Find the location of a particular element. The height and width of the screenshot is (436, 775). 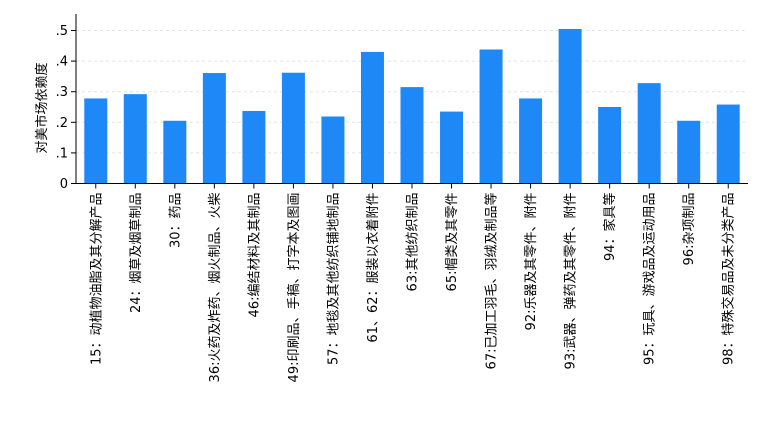

y-tick-label: .2 is located at coordinates (62, 123).